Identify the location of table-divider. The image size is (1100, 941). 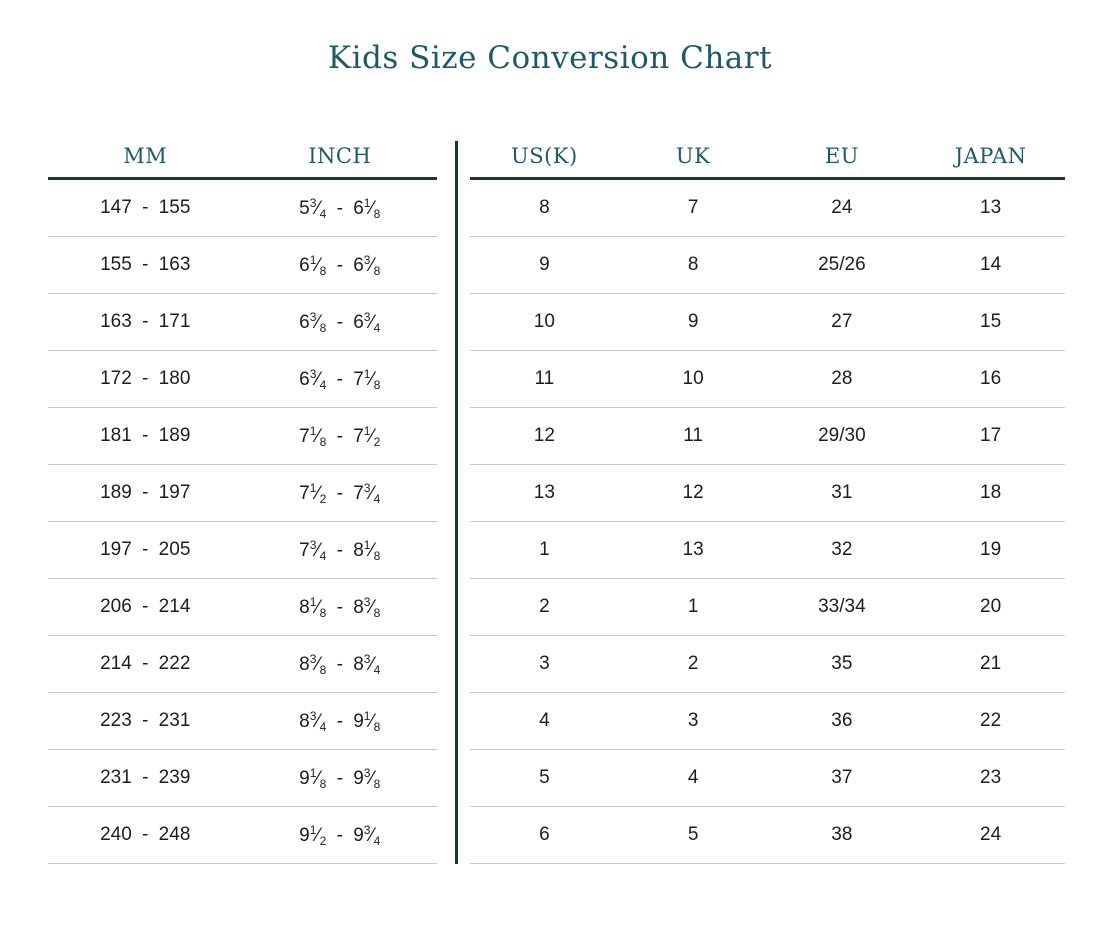
(456, 502).